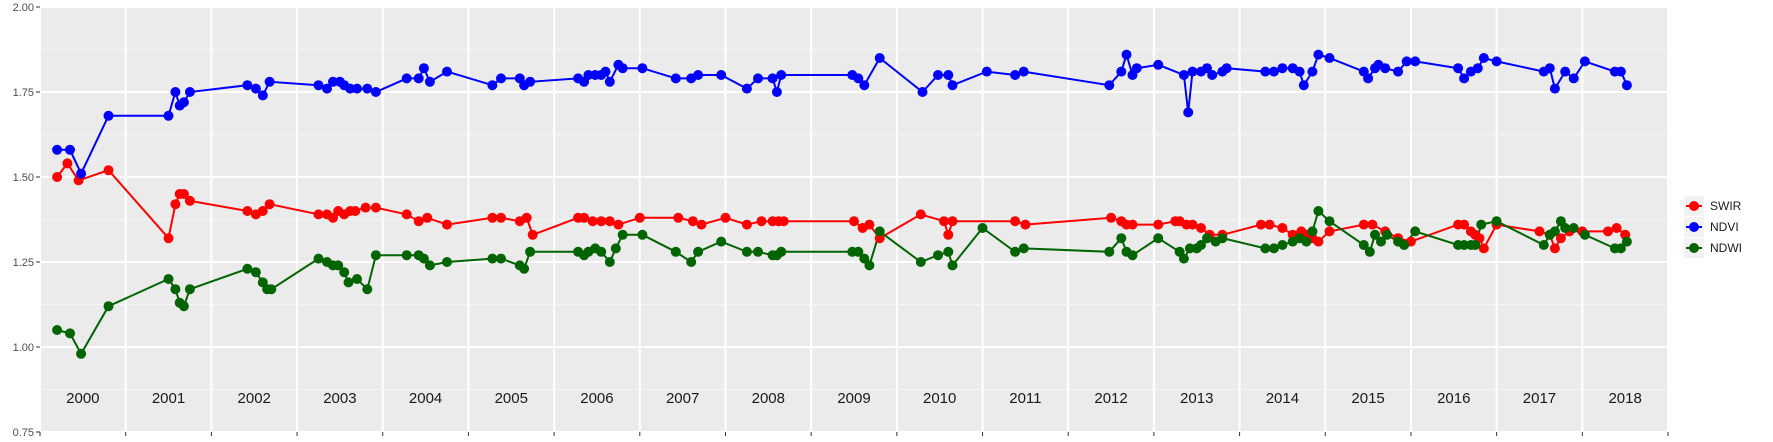 The height and width of the screenshot is (442, 1773). Describe the element at coordinates (939, 398) in the screenshot. I see `year-label: 2010` at that location.